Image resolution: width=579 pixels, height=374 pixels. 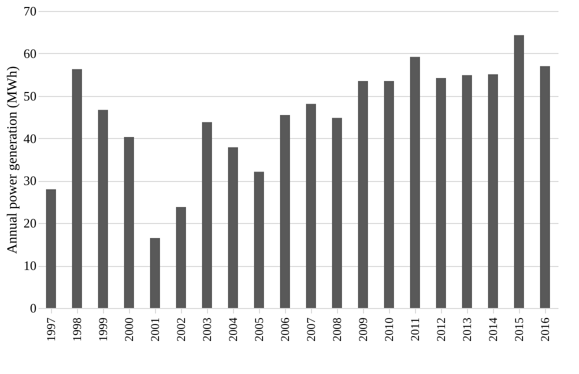 What do you see at coordinates (51, 330) in the screenshot?
I see `x-tick-label: 1997` at bounding box center [51, 330].